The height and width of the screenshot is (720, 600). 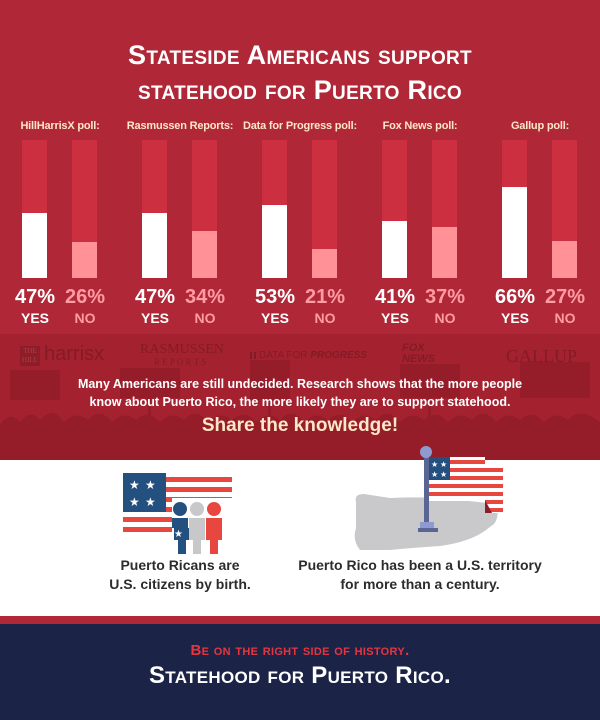 I want to click on rasmussen-logo: RASMUSSEN R E P O R T S, so click(x=182, y=354).